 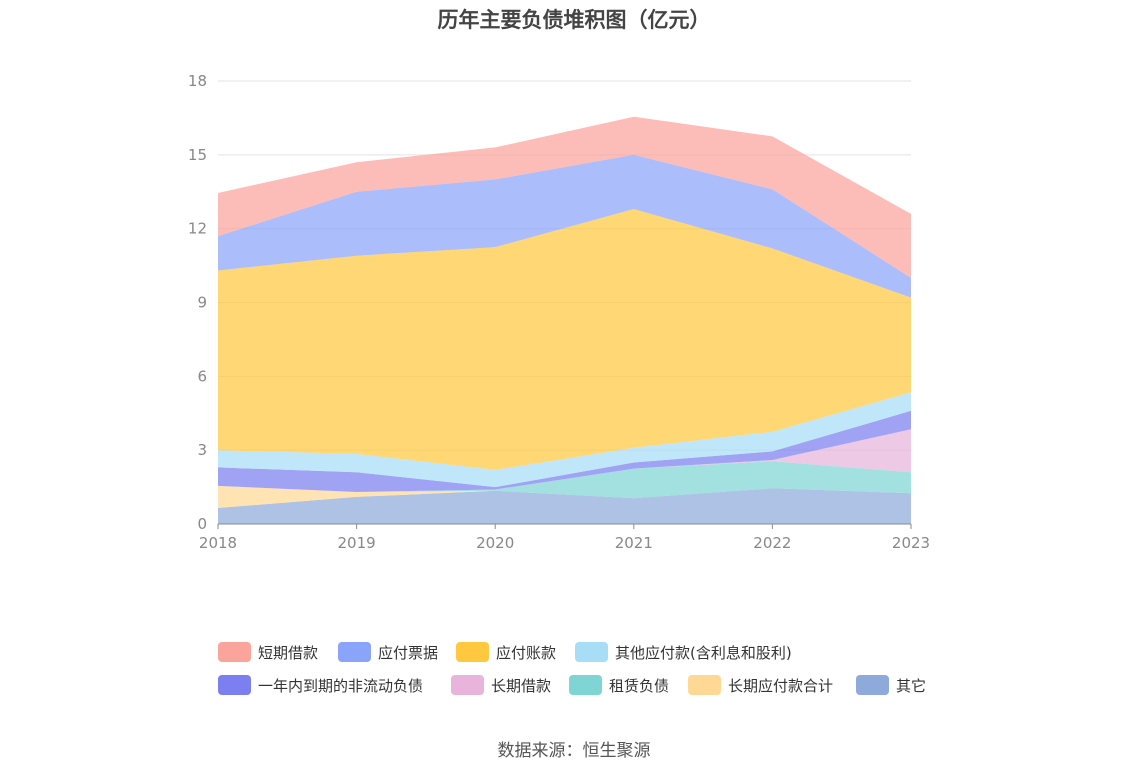 I want to click on legend-item: 其他应付款(含利息和股利), so click(x=683, y=652).